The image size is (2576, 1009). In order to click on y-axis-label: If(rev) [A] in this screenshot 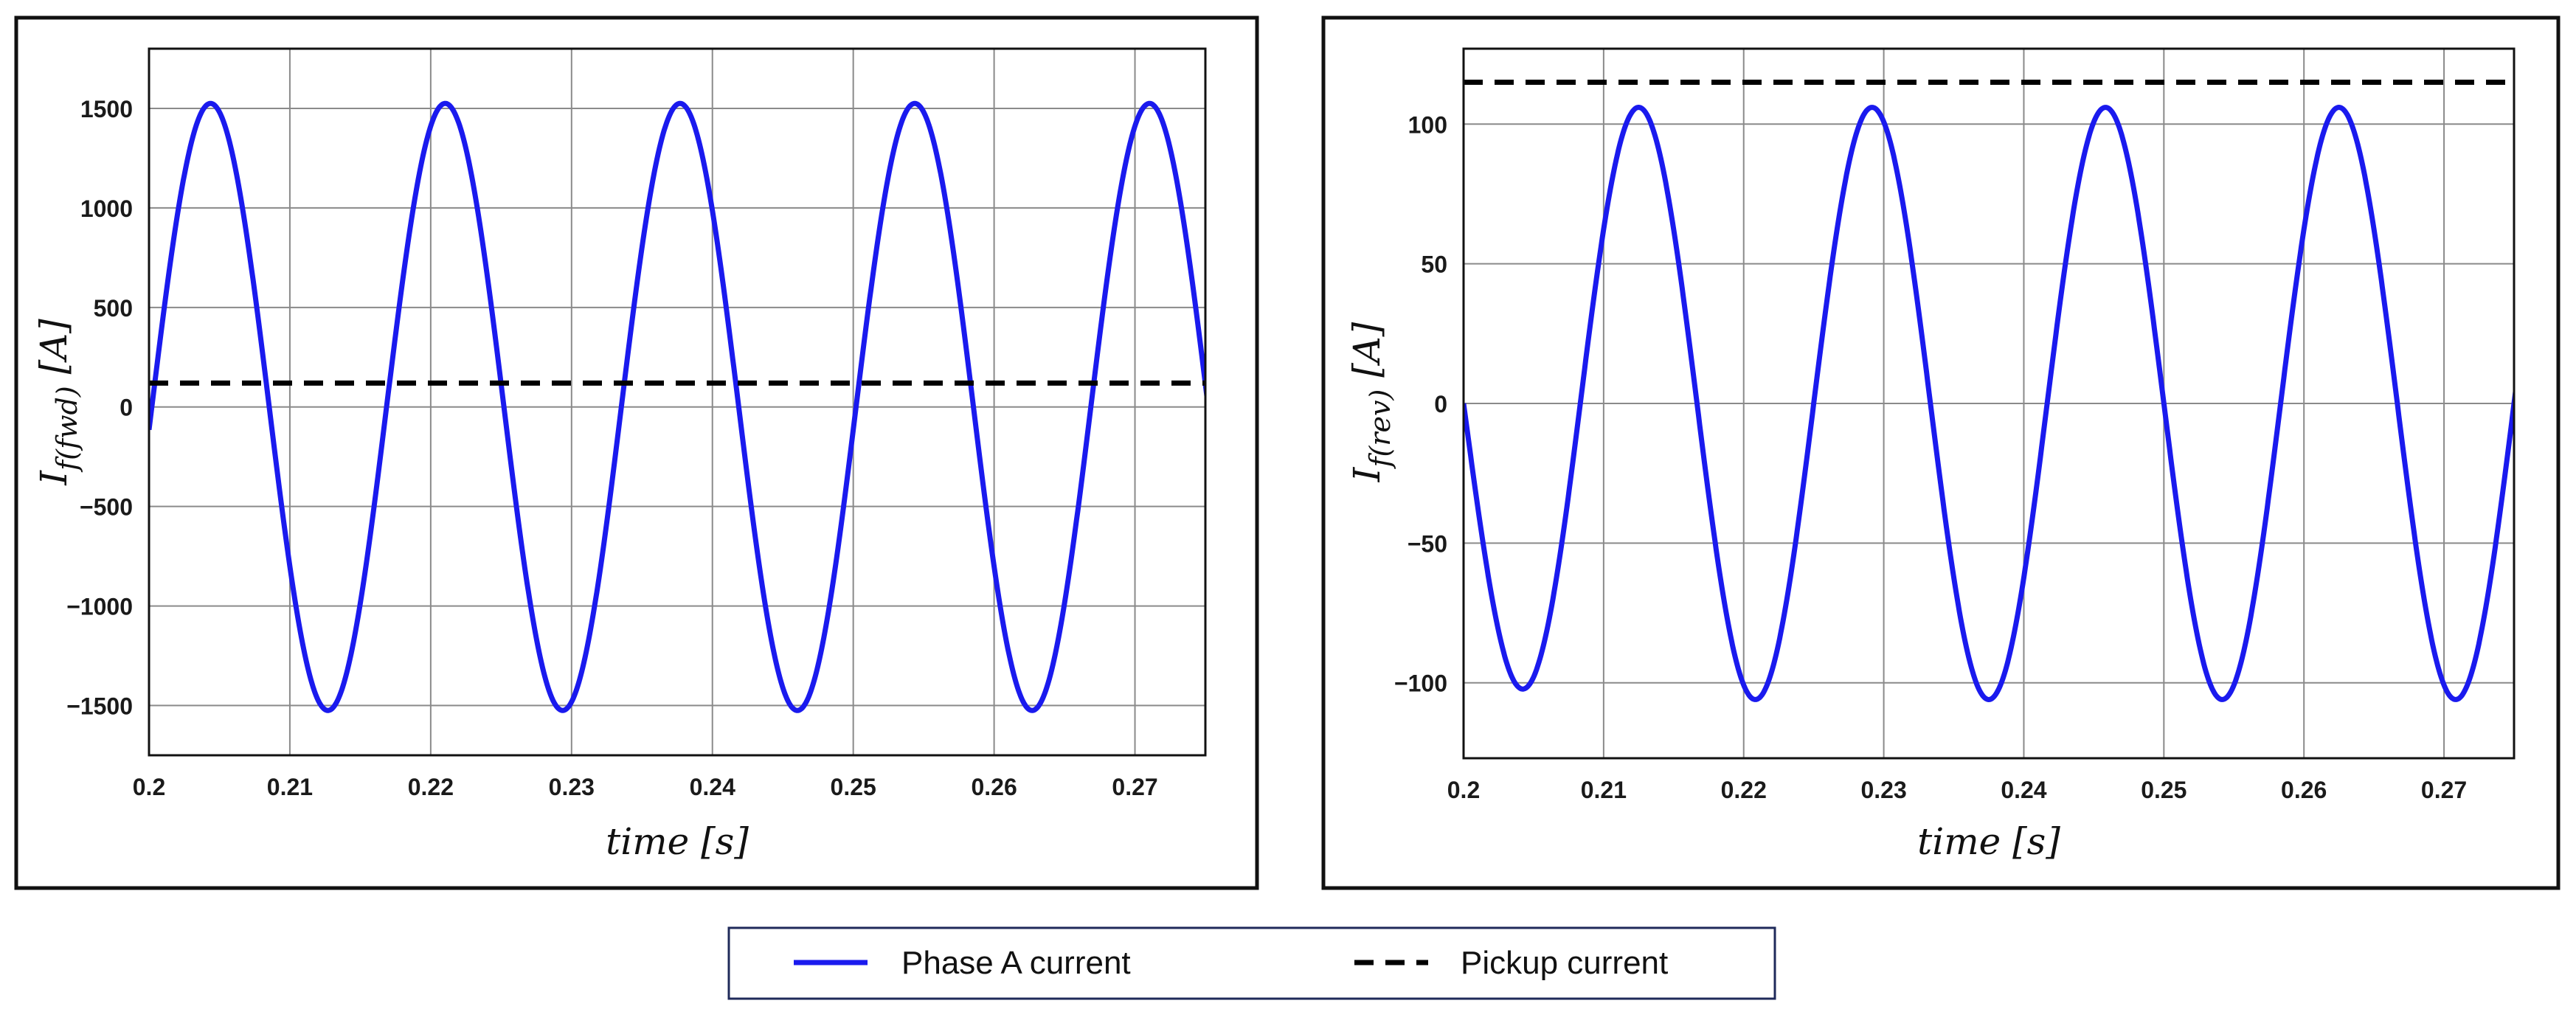, I will do `click(1371, 402)`.